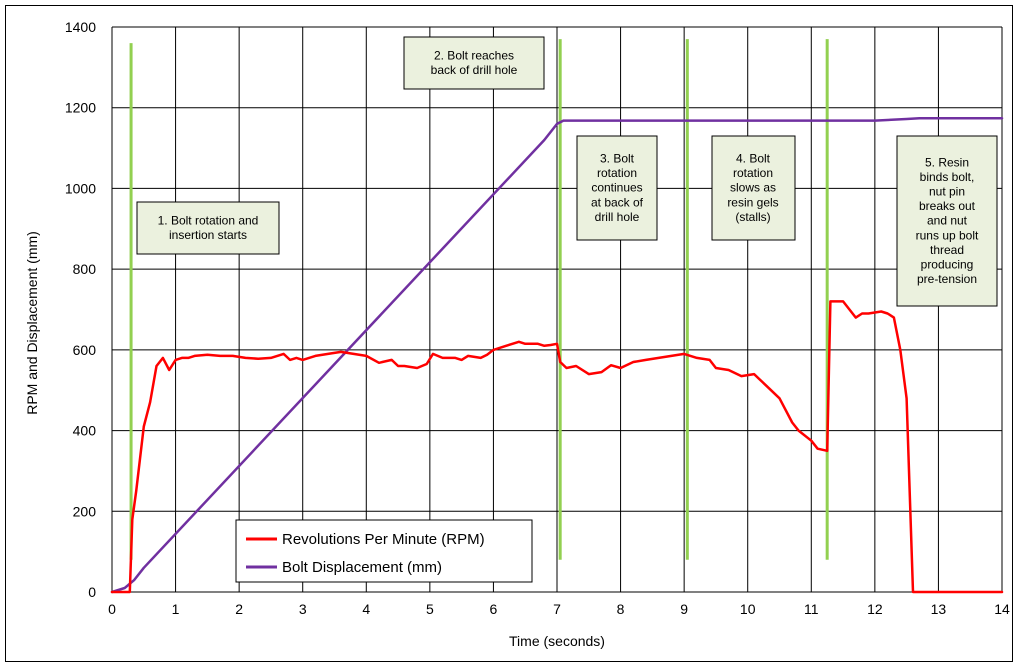  I want to click on annotation-text-line: and nut, so click(947, 221).